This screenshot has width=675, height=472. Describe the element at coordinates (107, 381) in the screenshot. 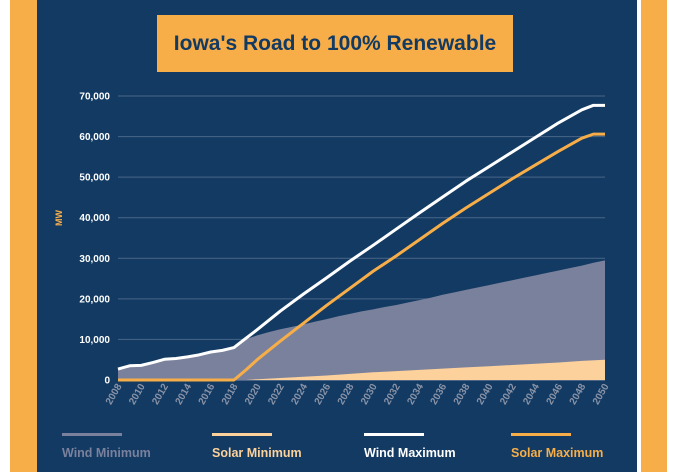

I see `y-tick-label: 0` at that location.